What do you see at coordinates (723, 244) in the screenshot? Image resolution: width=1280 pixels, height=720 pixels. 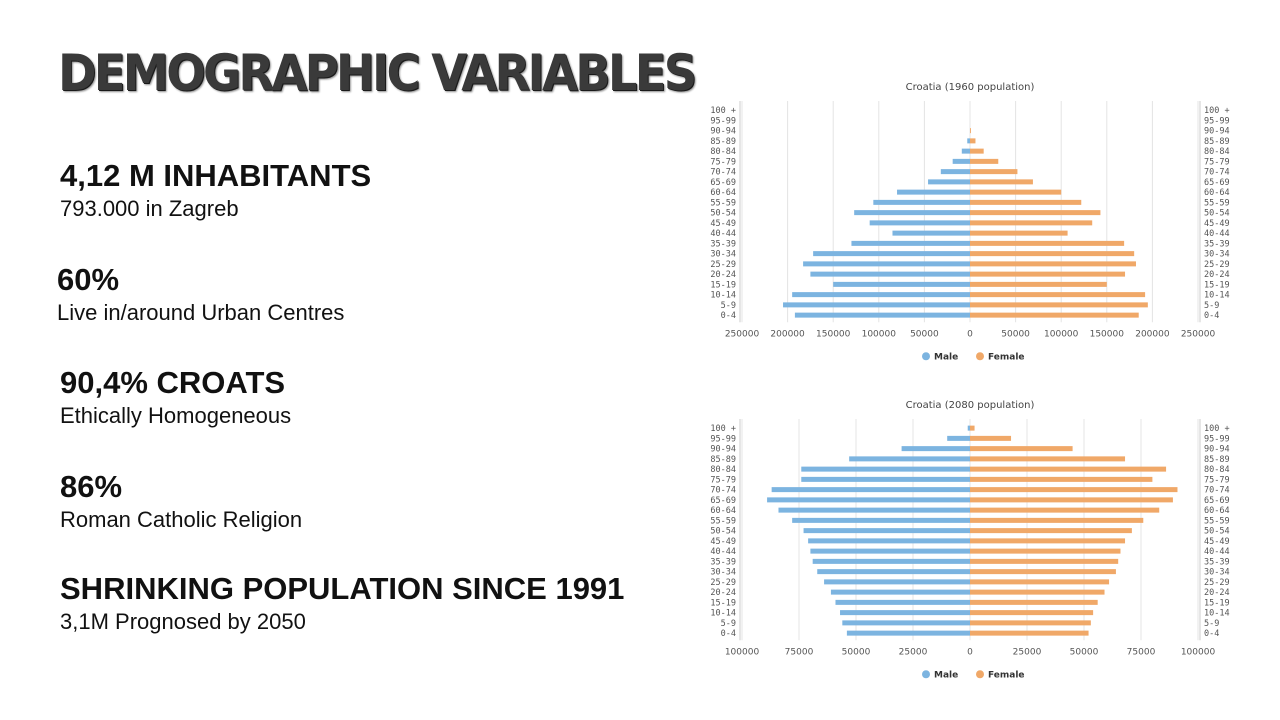 I see `age-label-left: 35-39` at bounding box center [723, 244].